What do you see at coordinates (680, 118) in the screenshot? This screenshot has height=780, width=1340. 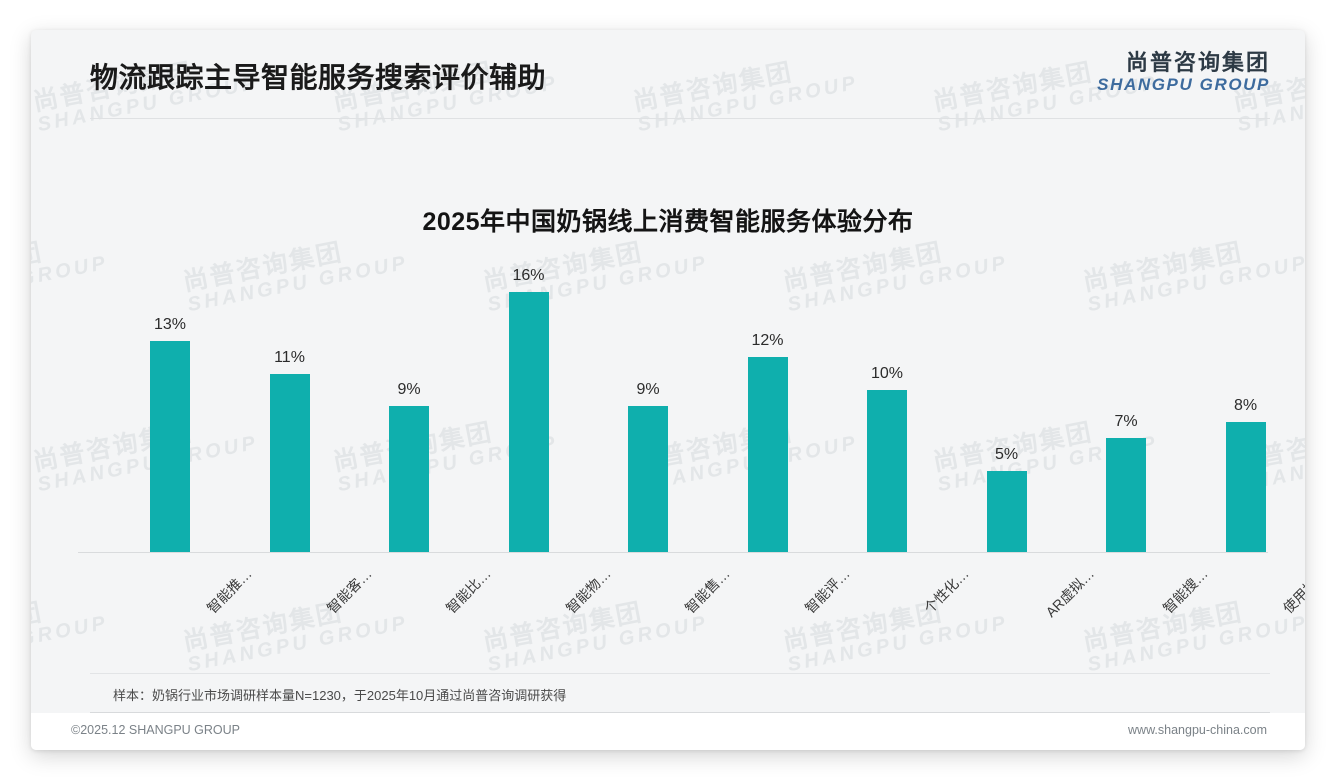 I see `header-divider` at bounding box center [680, 118].